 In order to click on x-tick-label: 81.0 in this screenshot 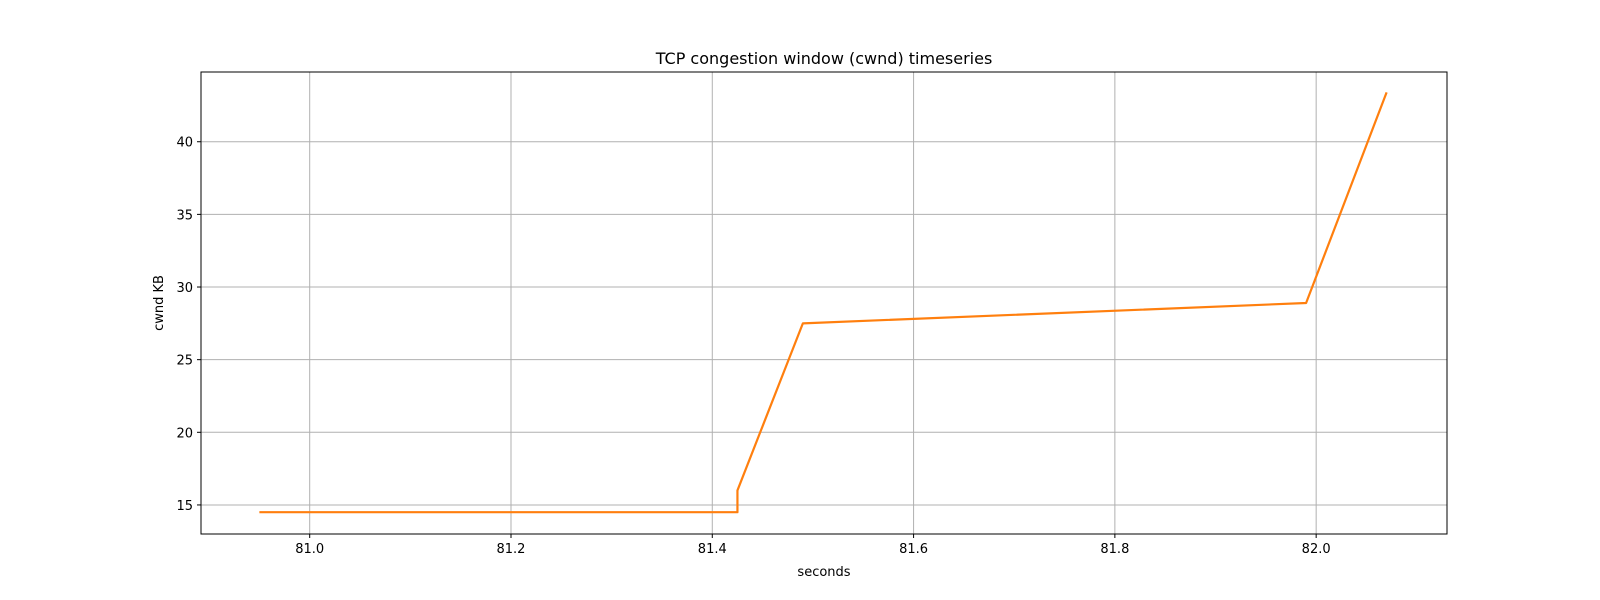, I will do `click(309, 549)`.